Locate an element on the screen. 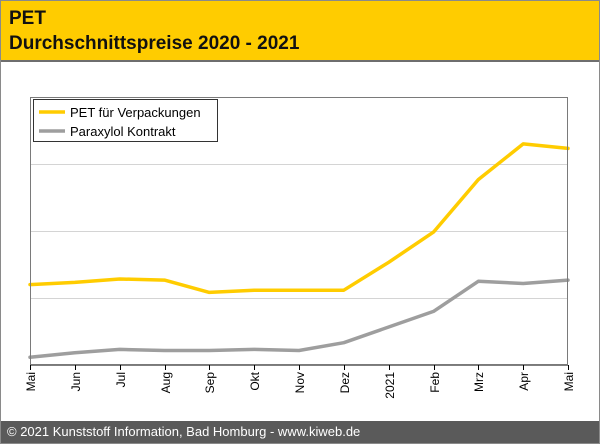  x-tick-label: Feb is located at coordinates (435, 382).